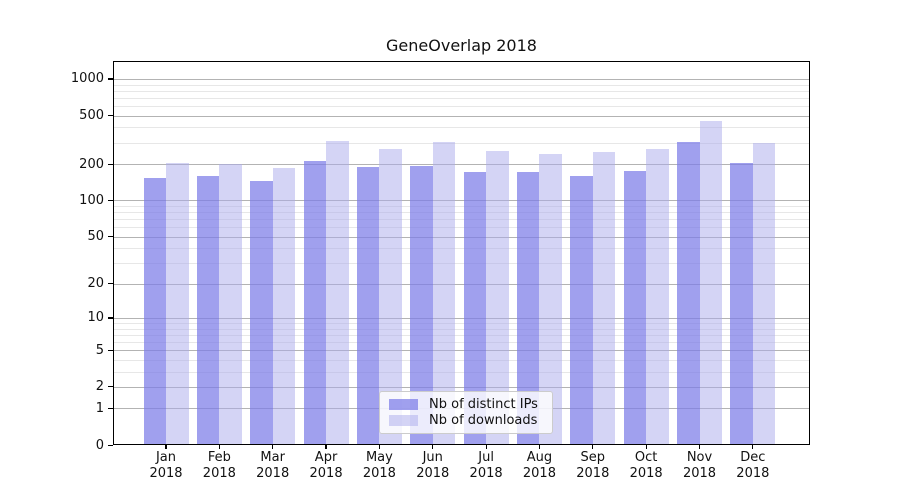 This screenshot has height=500, width=900. What do you see at coordinates (315, 302) in the screenshot?
I see `bar-ips-apr` at bounding box center [315, 302].